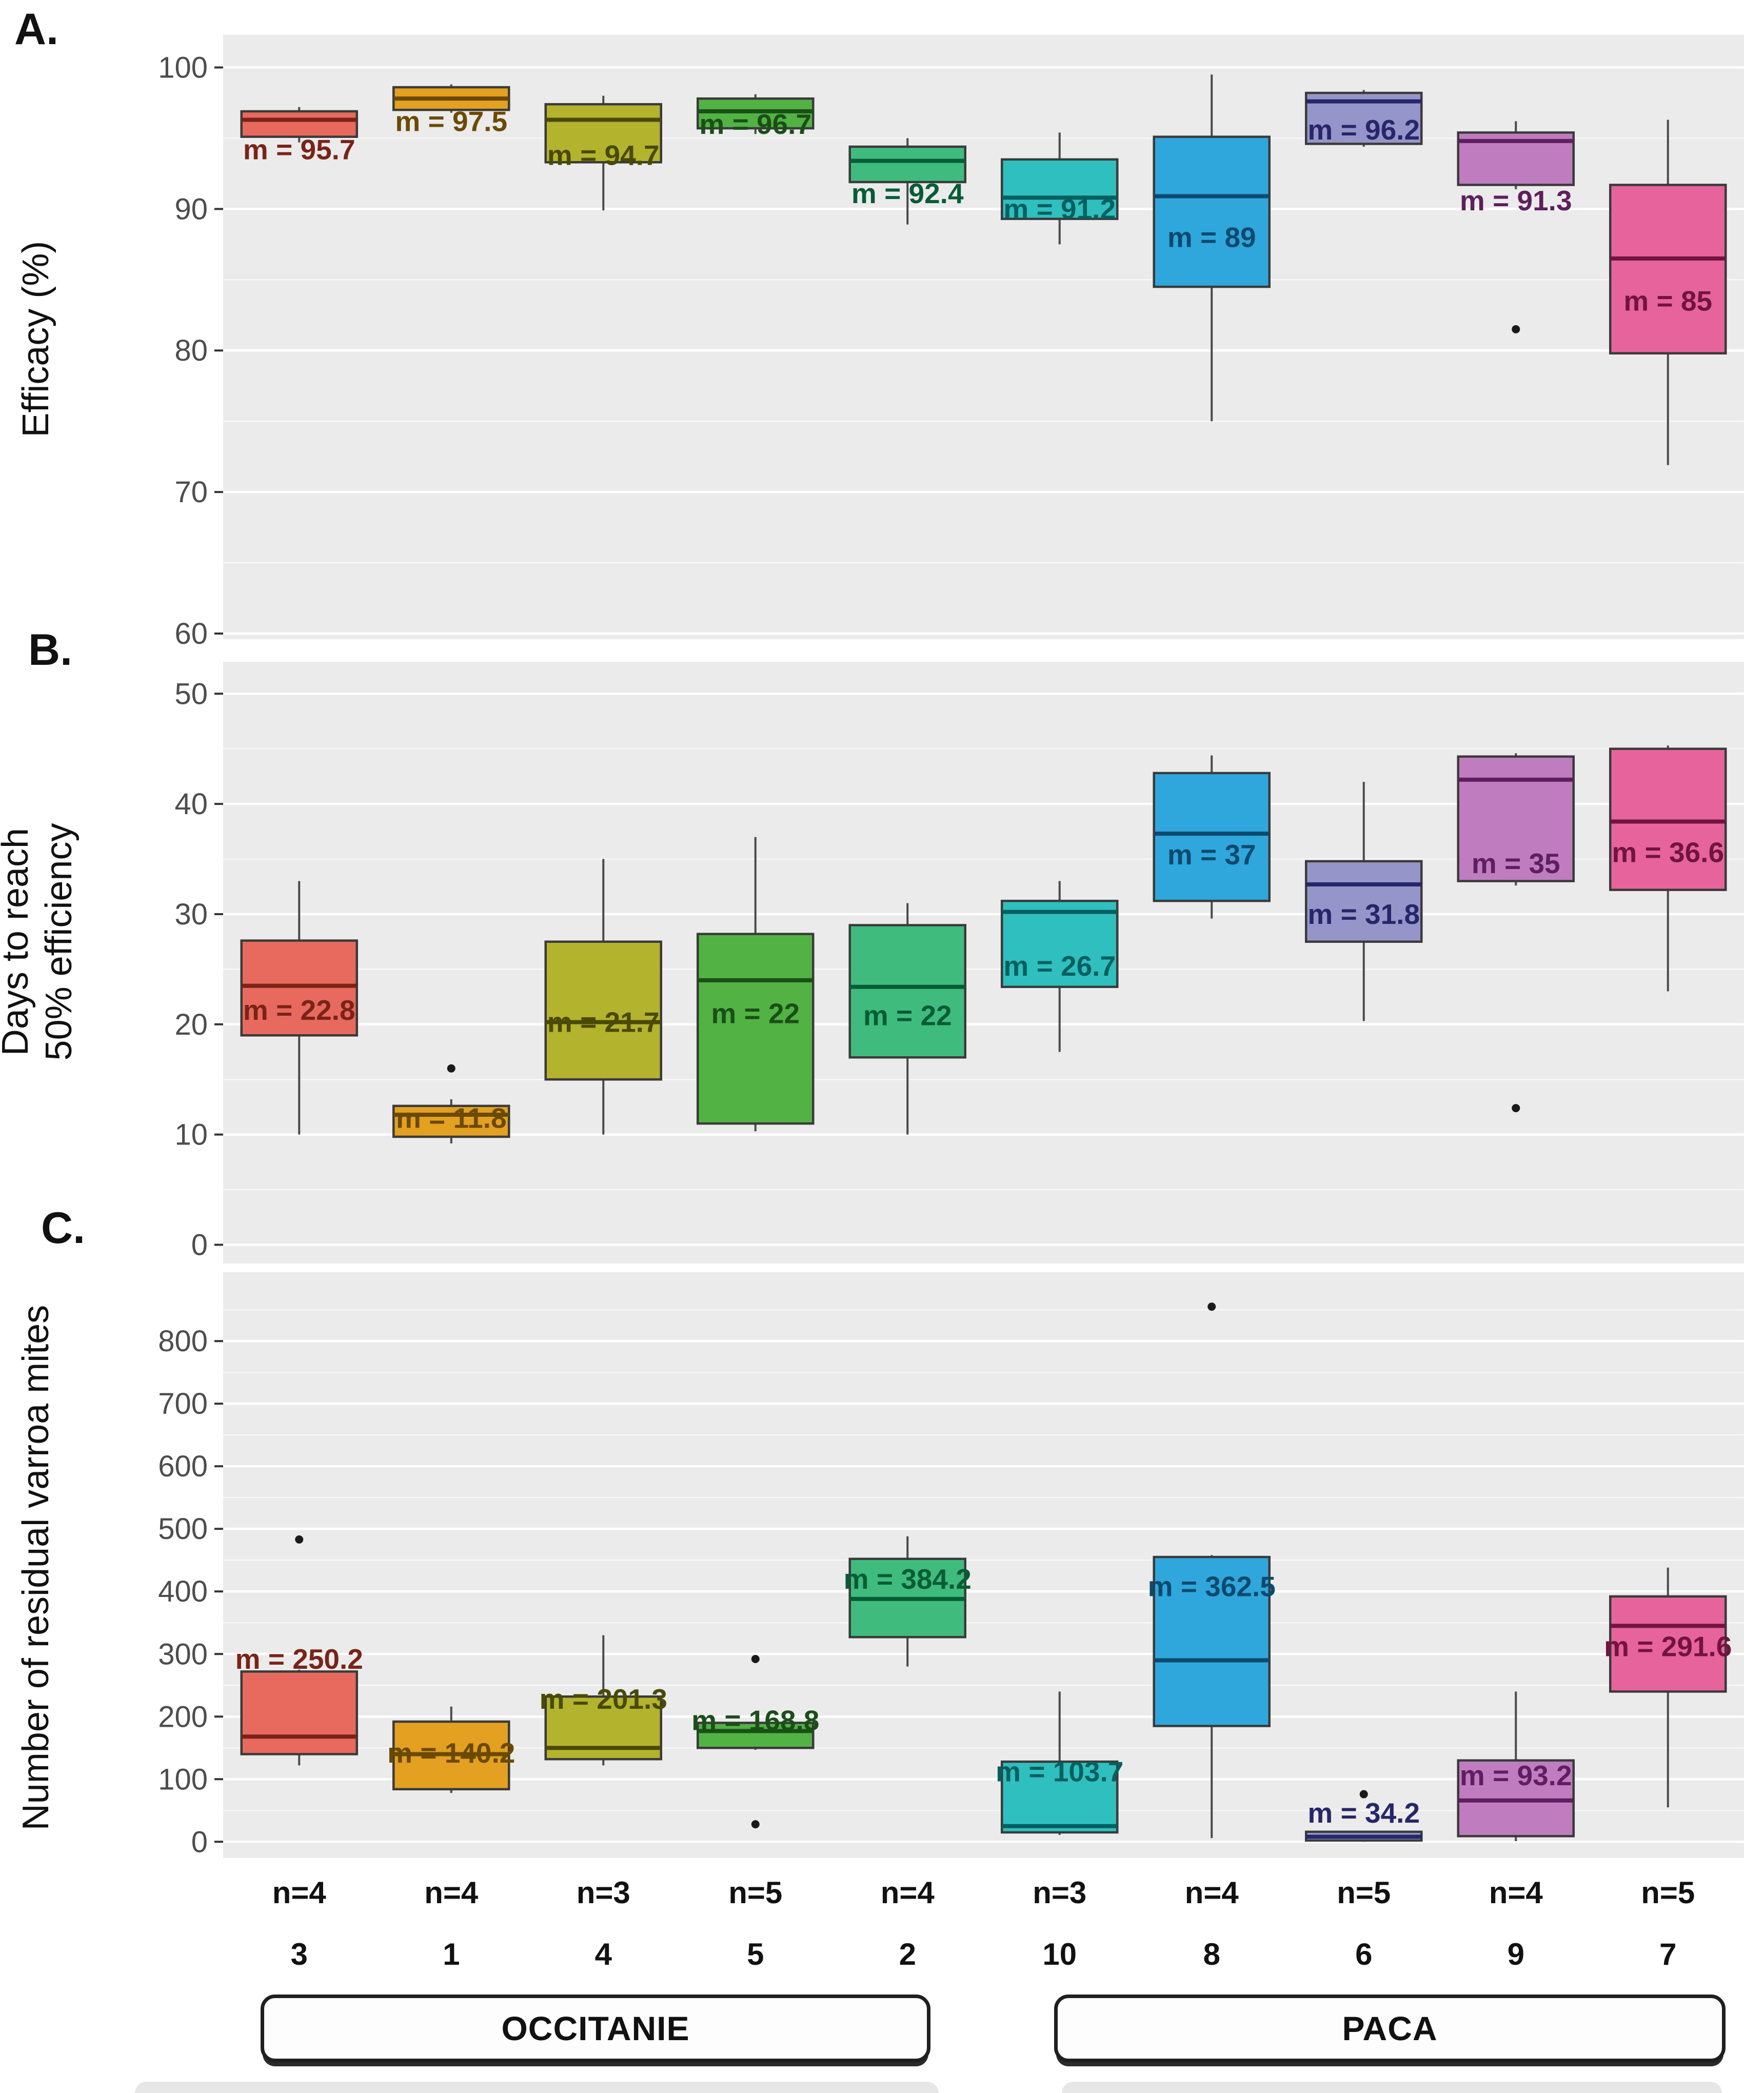  What do you see at coordinates (1392, 2087) in the screenshot?
I see `cropped-stub-right` at bounding box center [1392, 2087].